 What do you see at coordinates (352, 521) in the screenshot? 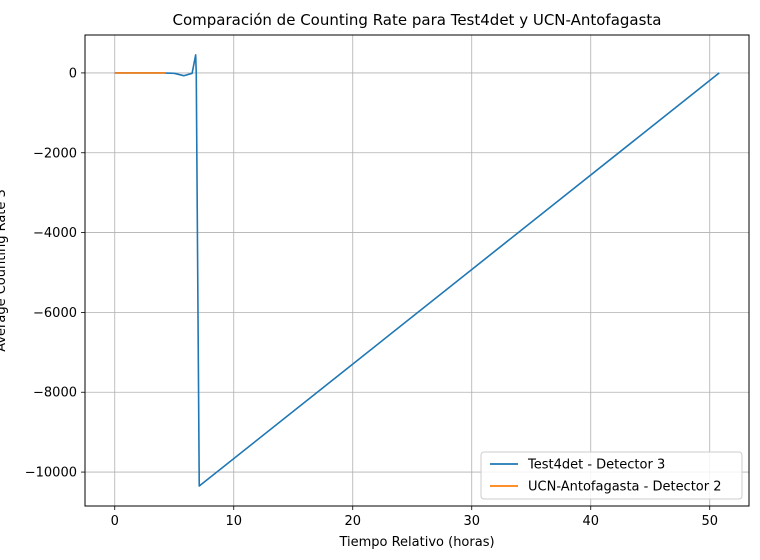
I see `x-tick-label: 20` at bounding box center [352, 521].